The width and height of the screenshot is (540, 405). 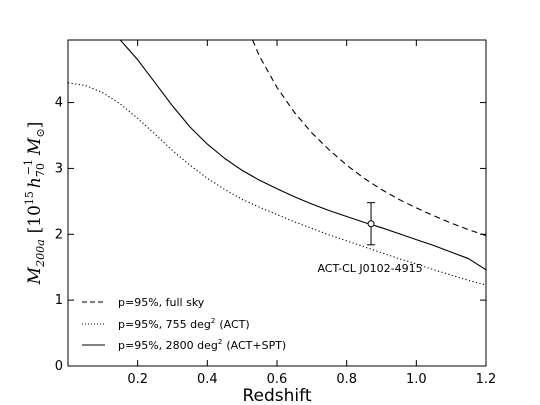 I want to click on legend-label-full-sky: p=95%, full sky, so click(x=161, y=302).